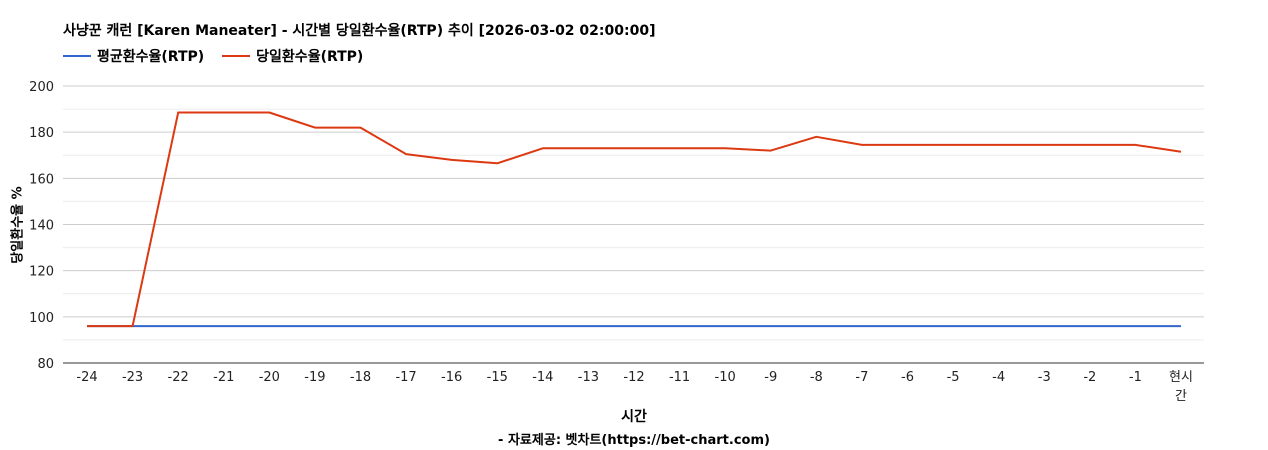 This screenshot has width=1268, height=450. Describe the element at coordinates (405, 377) in the screenshot. I see `x-tick-label: -17` at that location.